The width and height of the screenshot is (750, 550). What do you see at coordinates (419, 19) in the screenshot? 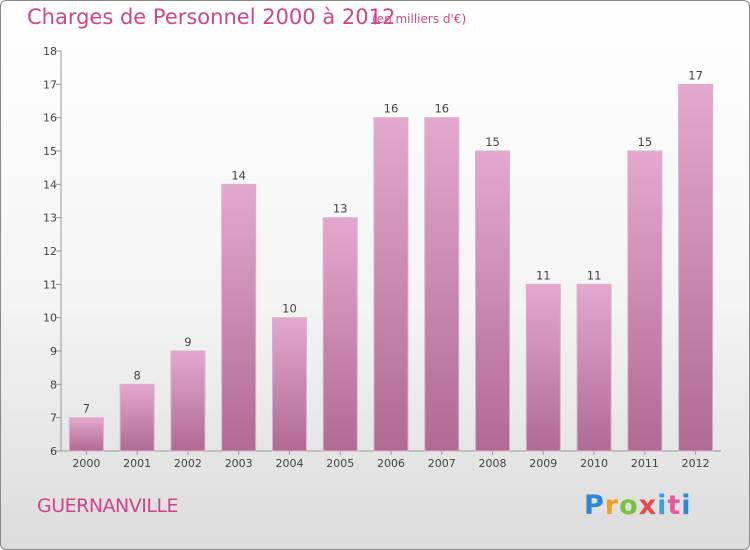
I see `chart-subtitle: (en milliers d'€)` at bounding box center [419, 19].